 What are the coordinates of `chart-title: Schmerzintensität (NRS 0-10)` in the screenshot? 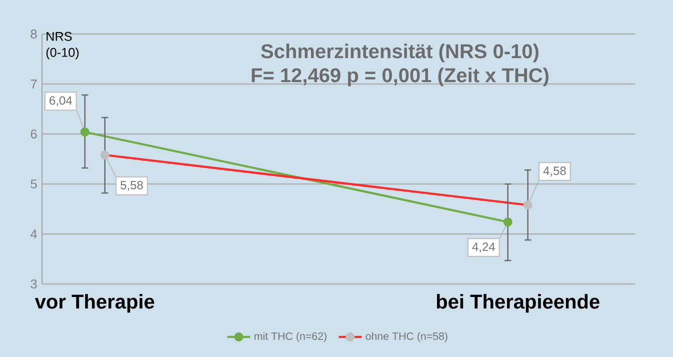 It's located at (399, 53).